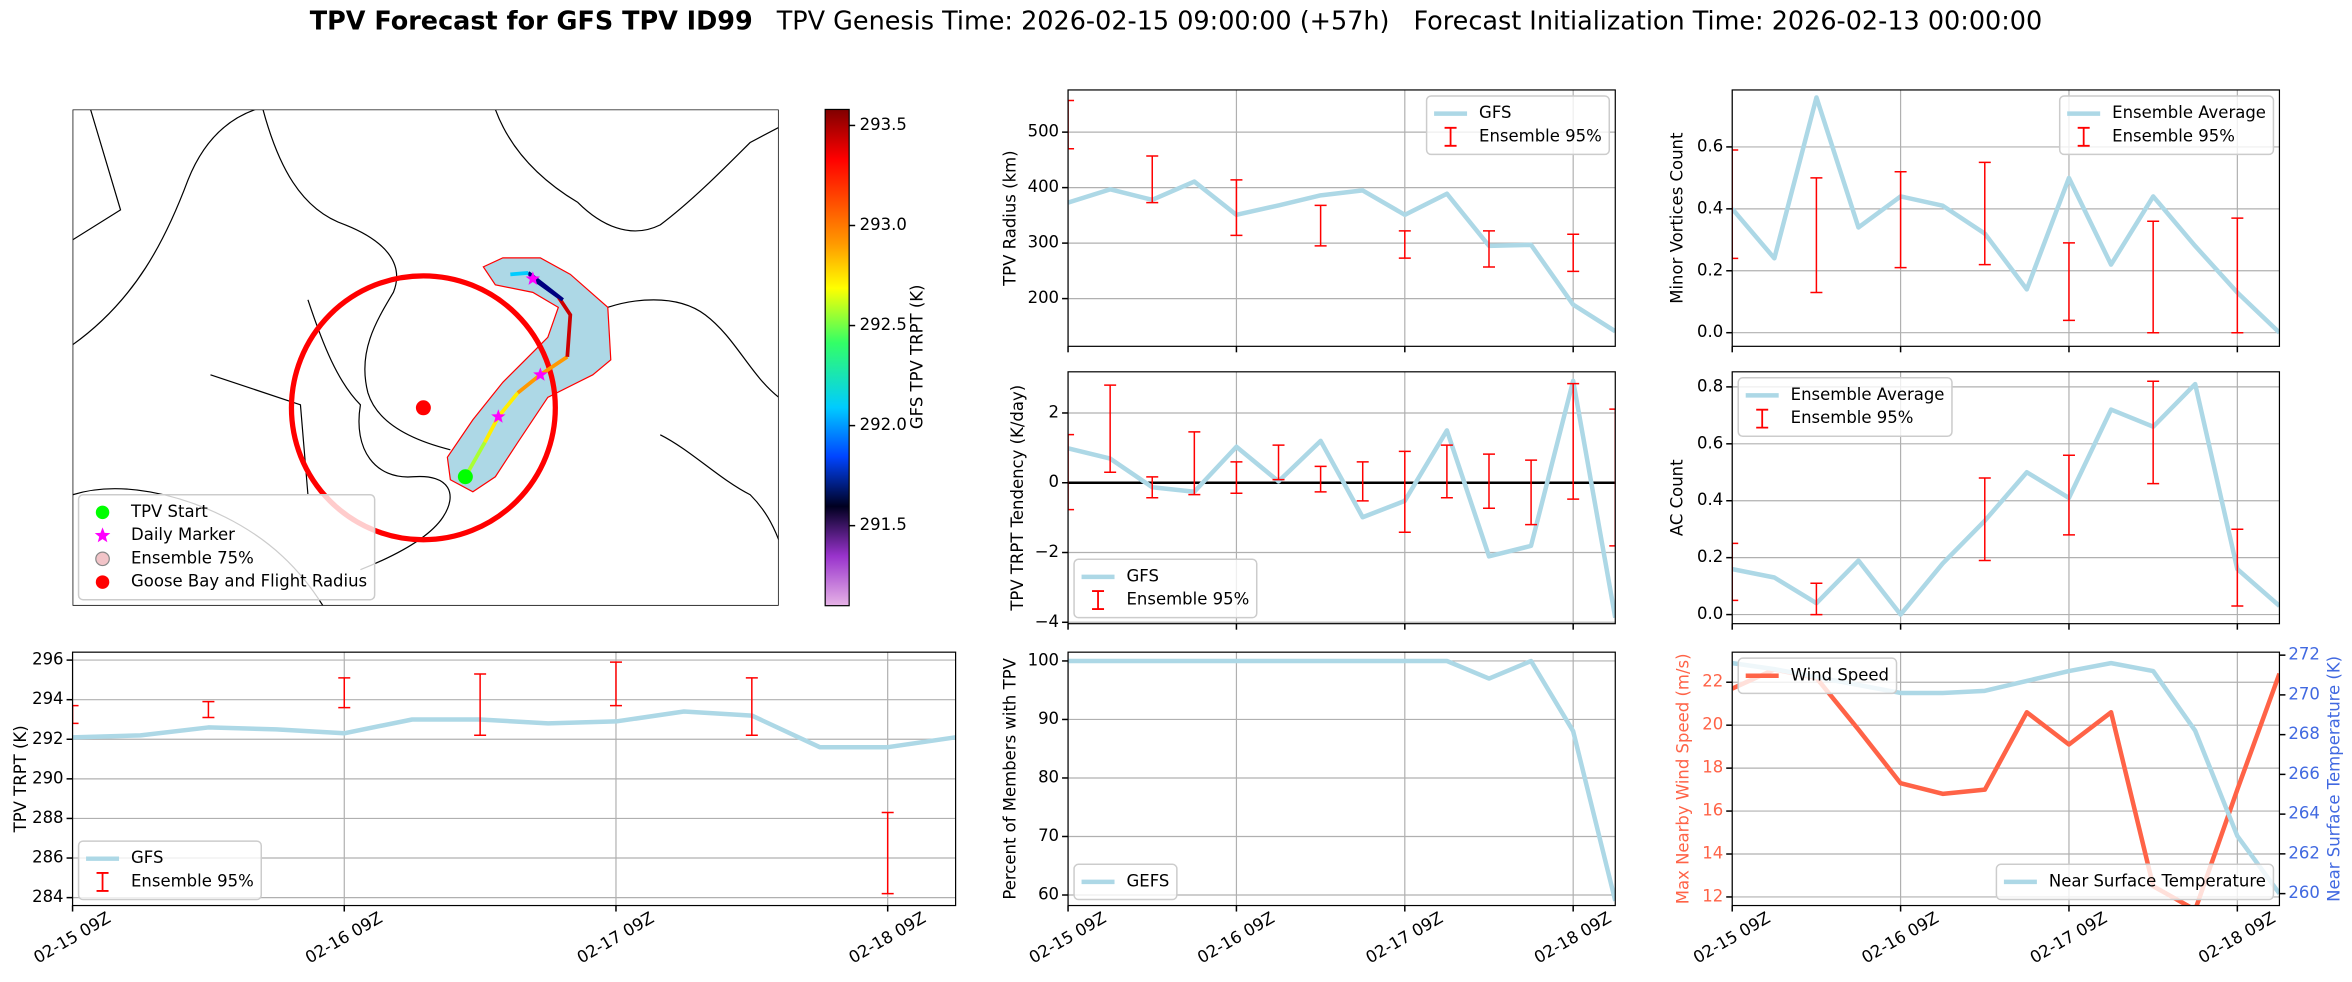 Image resolution: width=2352 pixels, height=982 pixels. What do you see at coordinates (1710, 331) in the screenshot?
I see `y-tick-label: 0.0` at bounding box center [1710, 331].